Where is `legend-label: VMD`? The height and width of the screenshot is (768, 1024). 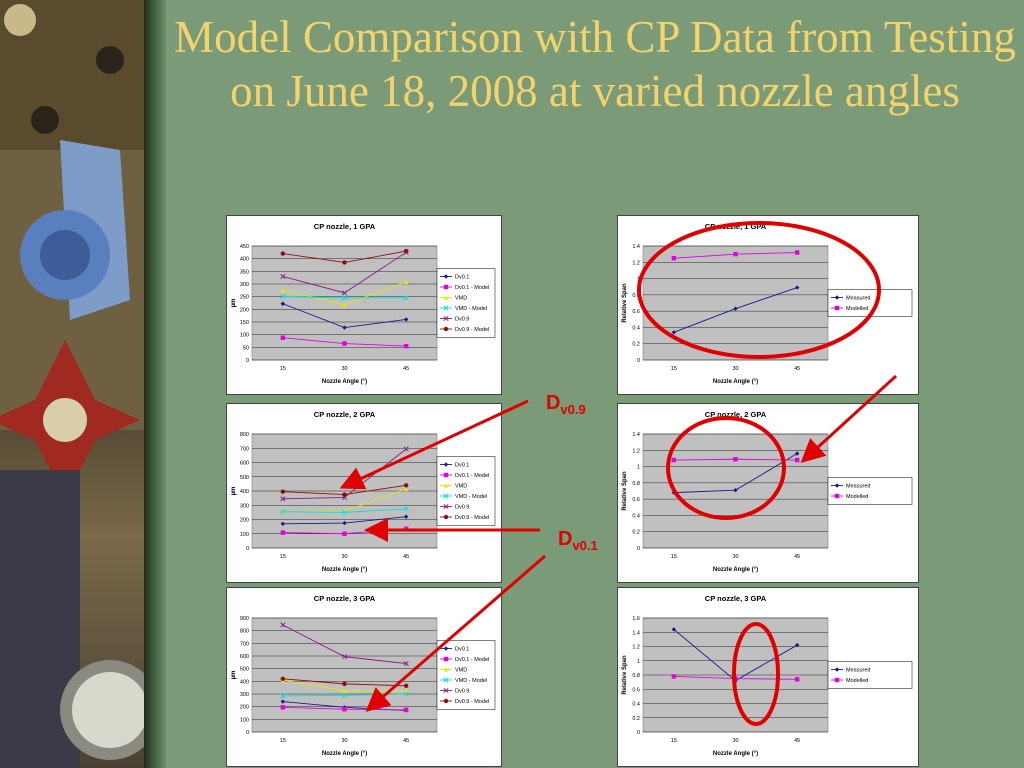
legend-label: VMD is located at coordinates (461, 487).